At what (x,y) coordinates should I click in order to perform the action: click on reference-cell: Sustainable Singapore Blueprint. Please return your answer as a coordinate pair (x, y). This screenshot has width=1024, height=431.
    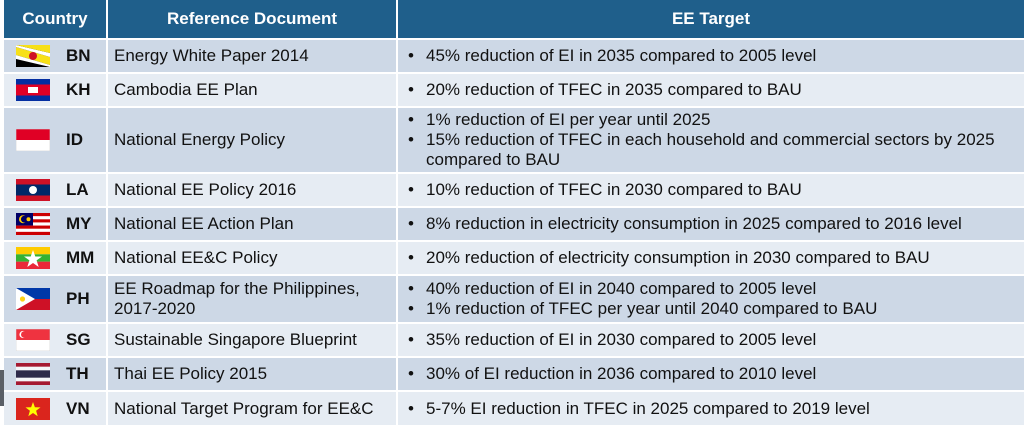
    Looking at the image, I should click on (251, 339).